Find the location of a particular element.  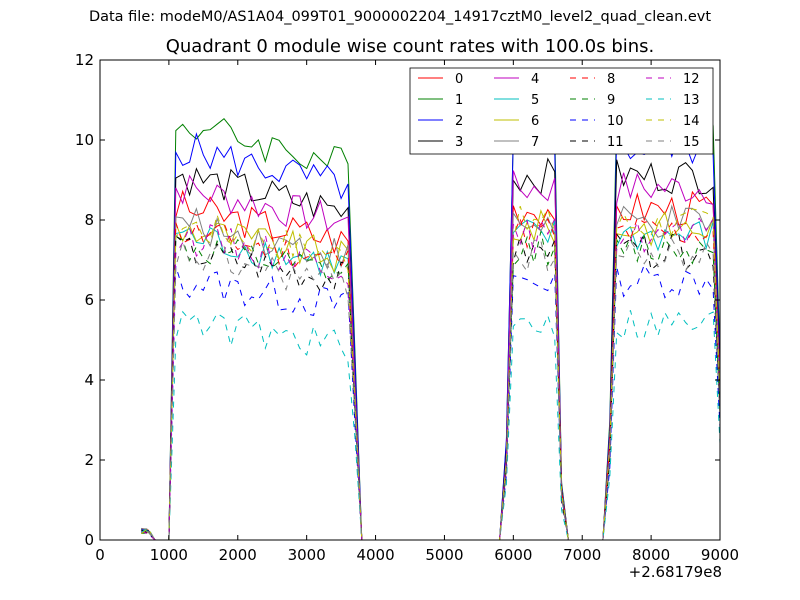

legend-label-11: 11 is located at coordinates (615, 142).